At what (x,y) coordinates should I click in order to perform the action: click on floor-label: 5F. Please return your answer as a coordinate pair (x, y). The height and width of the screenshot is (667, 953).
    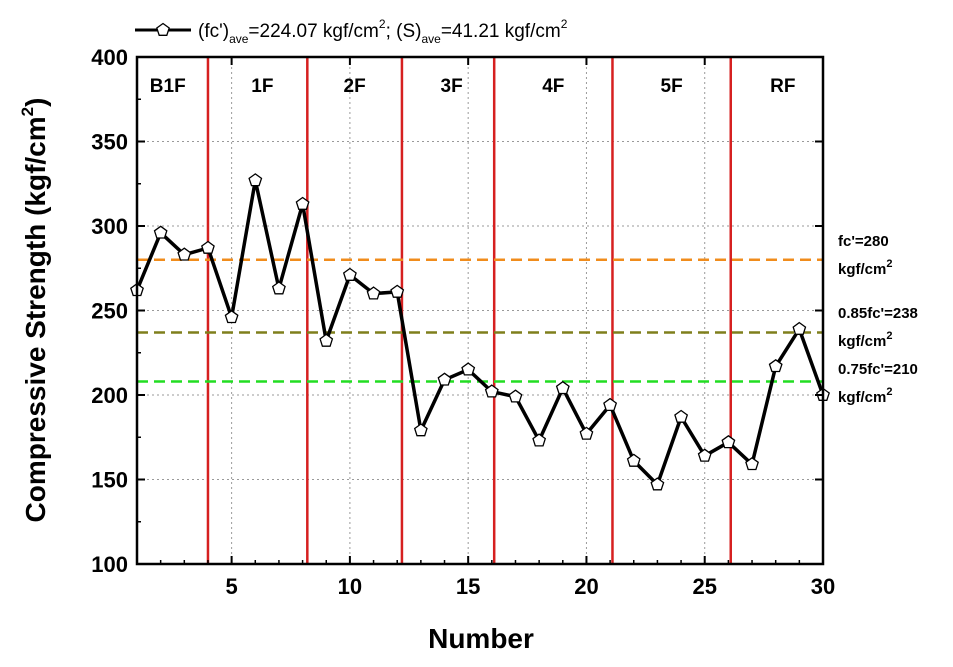
    Looking at the image, I should click on (672, 86).